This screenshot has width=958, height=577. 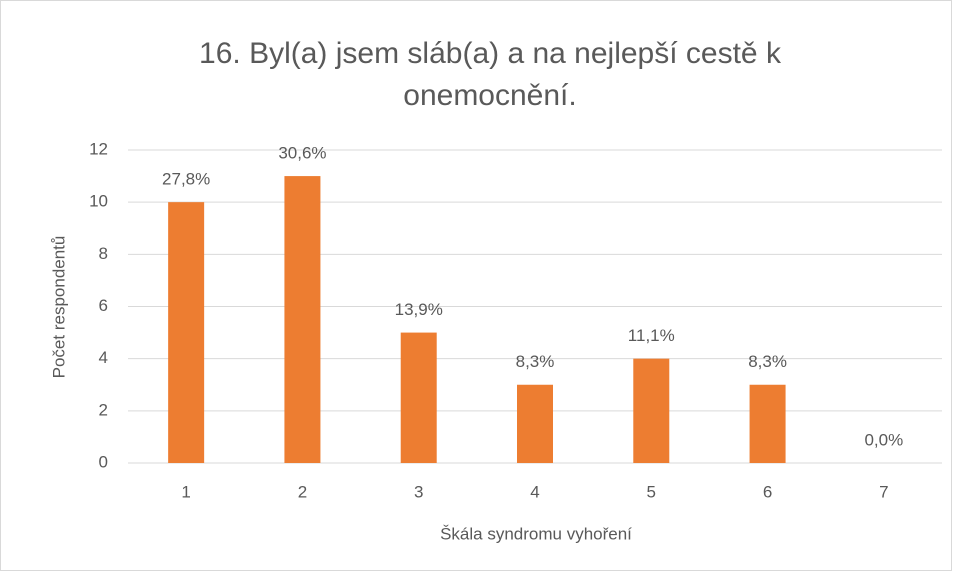 What do you see at coordinates (186, 179) in the screenshot?
I see `data-label: 27,8%` at bounding box center [186, 179].